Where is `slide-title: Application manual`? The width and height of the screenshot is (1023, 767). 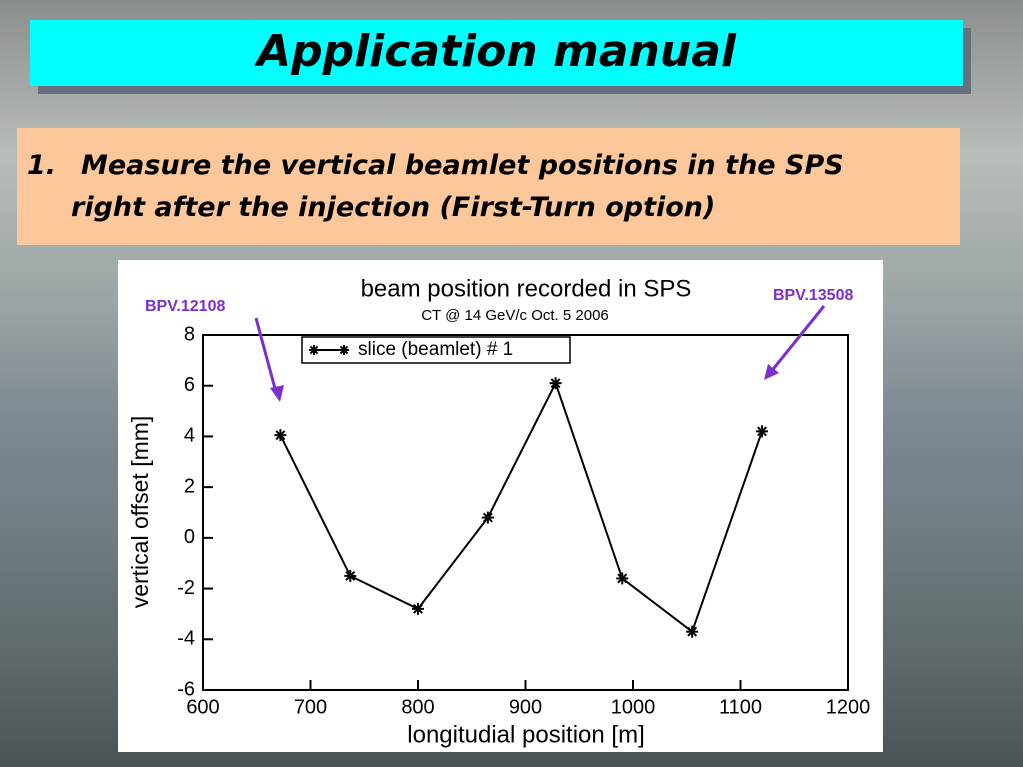
slide-title: Application manual is located at coordinates (496, 53).